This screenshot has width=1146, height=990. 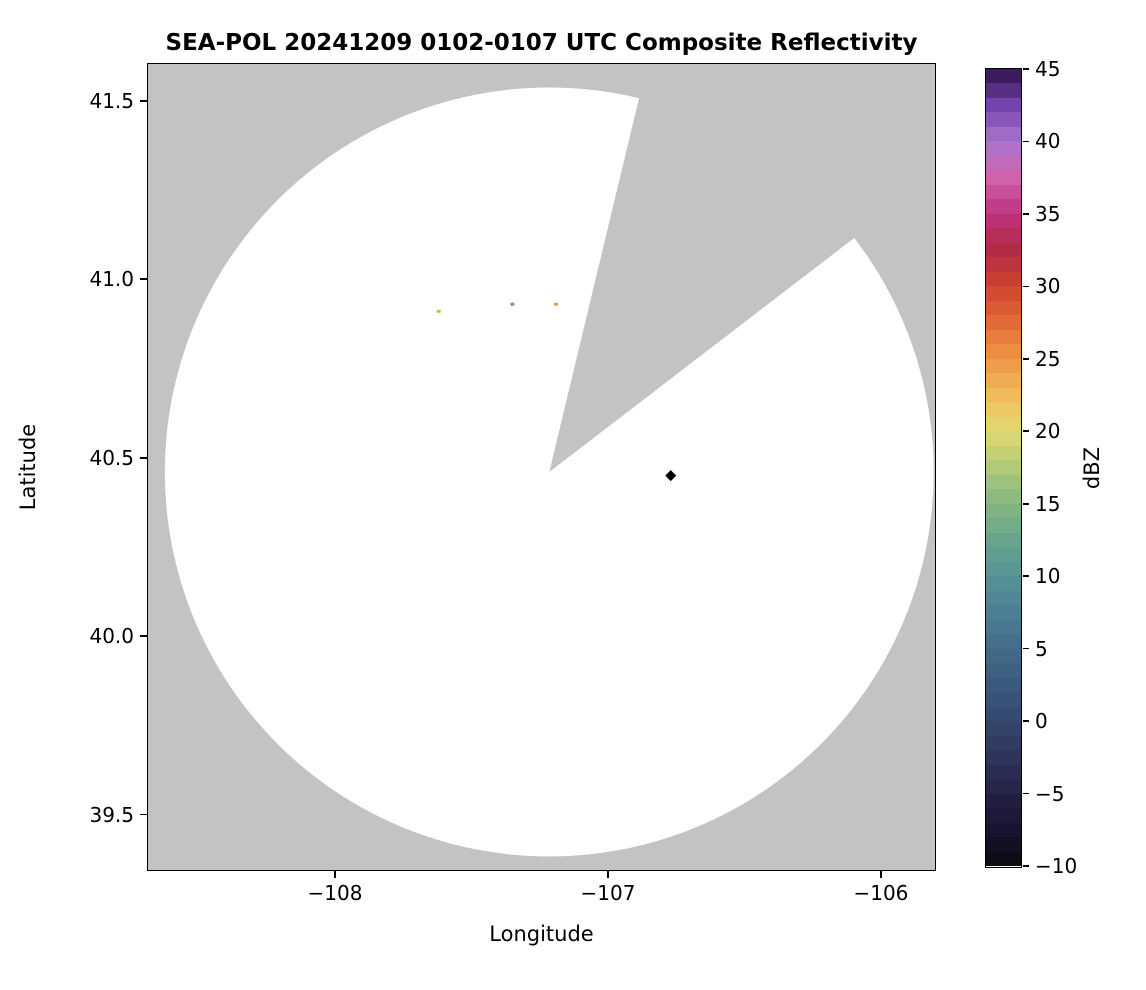 What do you see at coordinates (1048, 213) in the screenshot?
I see `colorbar-tick-label: 35` at bounding box center [1048, 213].